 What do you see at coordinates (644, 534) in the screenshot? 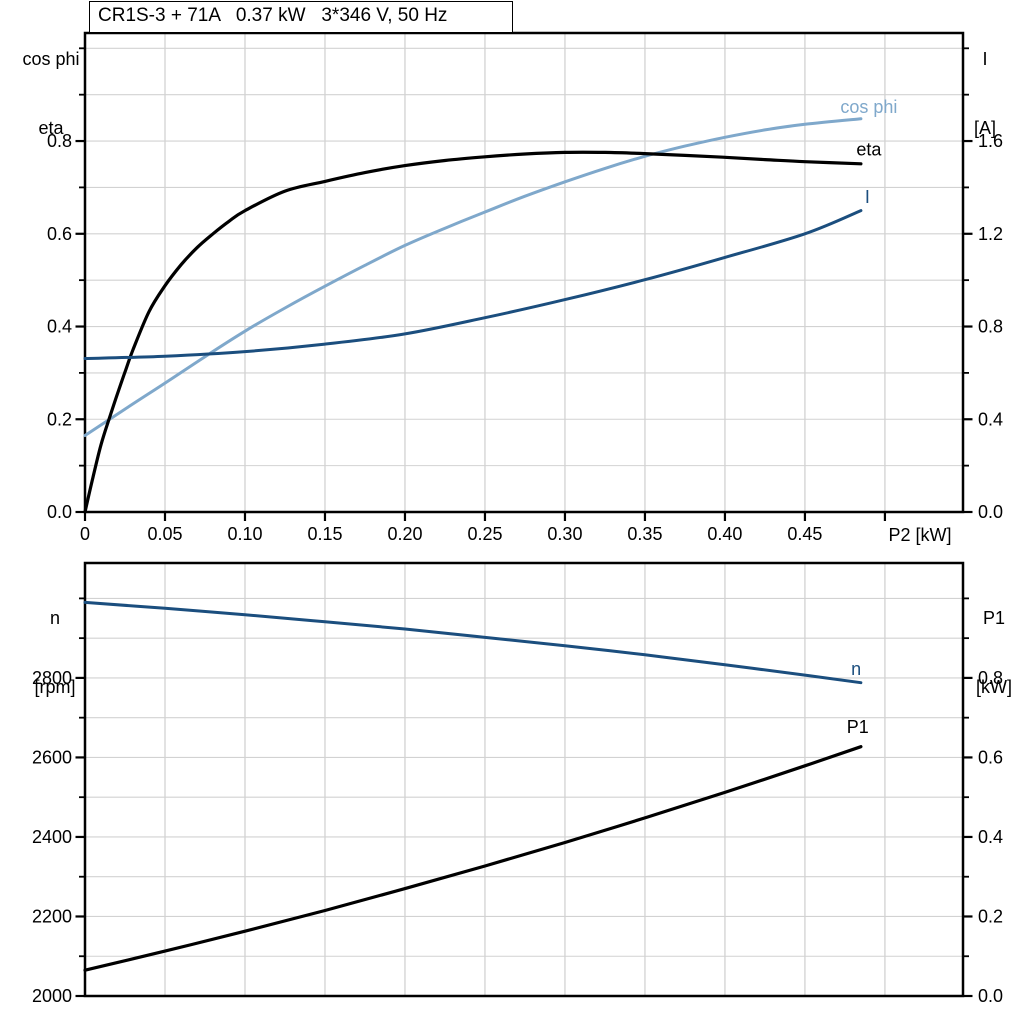
I see `x-axis-tick-label: 0.35` at bounding box center [644, 534].